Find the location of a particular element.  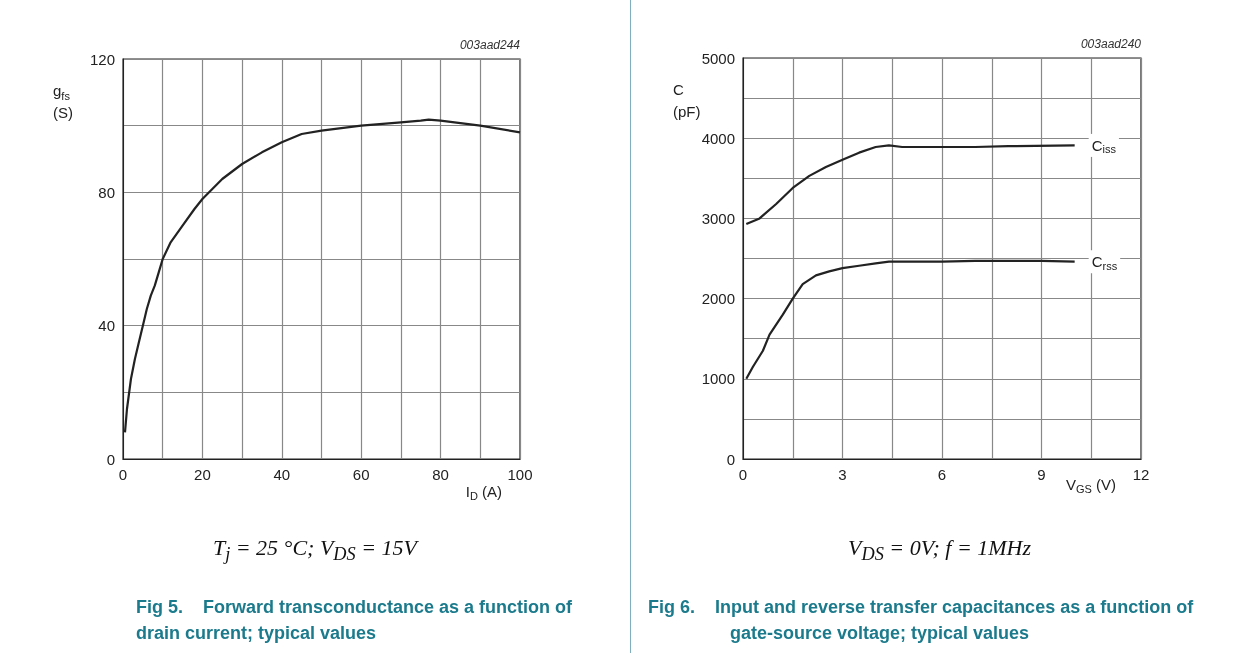

y-tick-label: 40 is located at coordinates (106, 326).